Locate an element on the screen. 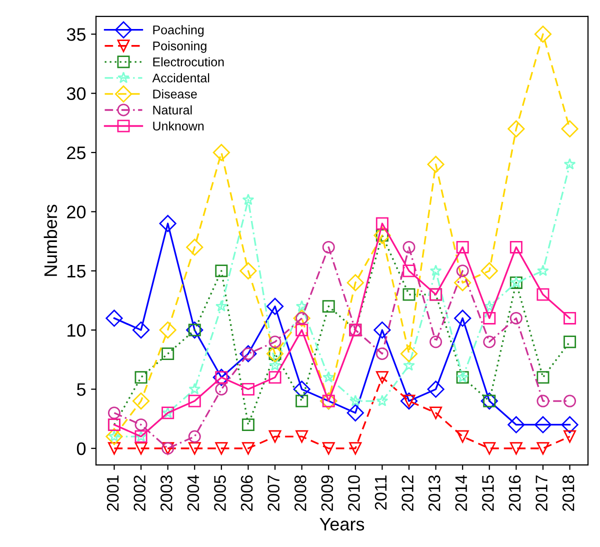 The height and width of the screenshot is (547, 600). legend-label: Poaching is located at coordinates (178, 31).